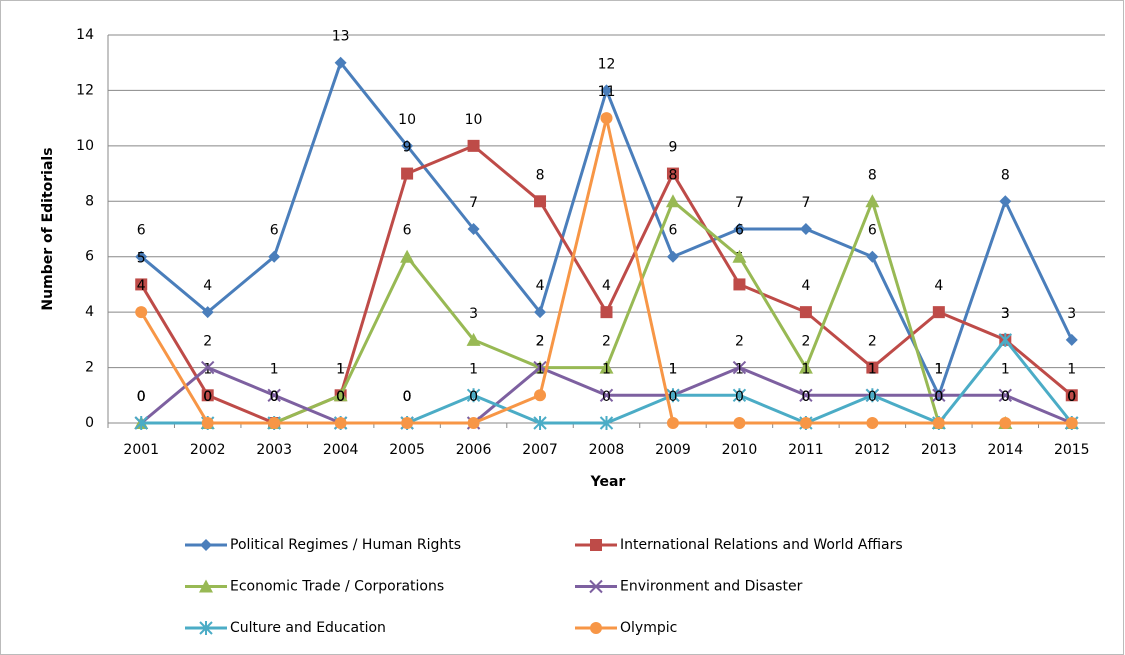 This screenshot has height=655, width=1125. I want to click on x-axis-title: Year, so click(608, 482).